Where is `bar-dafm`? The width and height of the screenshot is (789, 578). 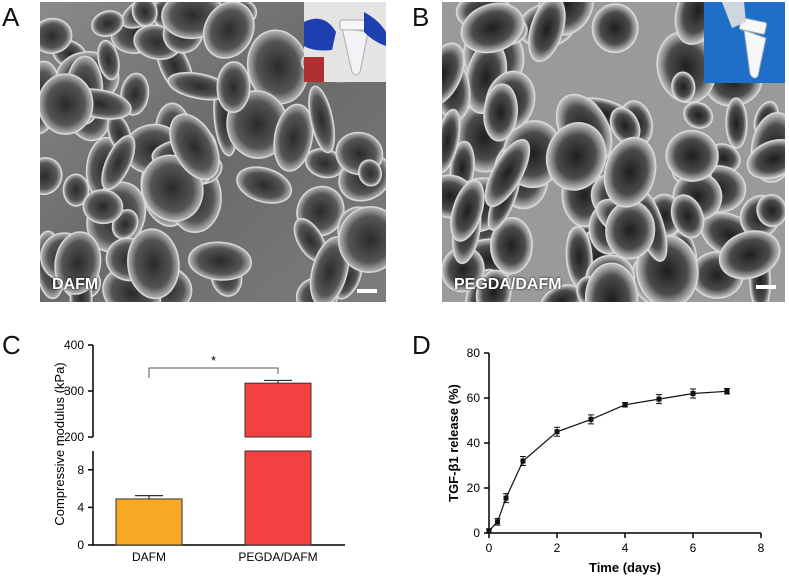
bar-dafm is located at coordinates (149, 522).